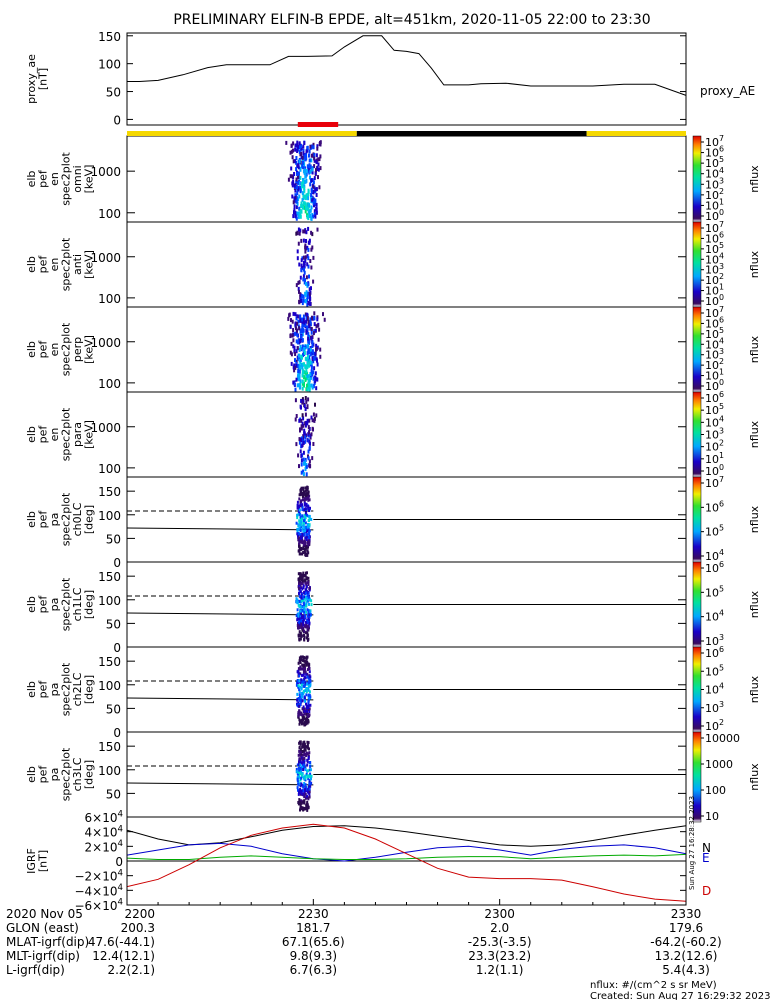  What do you see at coordinates (98, 875) in the screenshot?
I see `ytick-label: −2×104` at bounding box center [98, 875].